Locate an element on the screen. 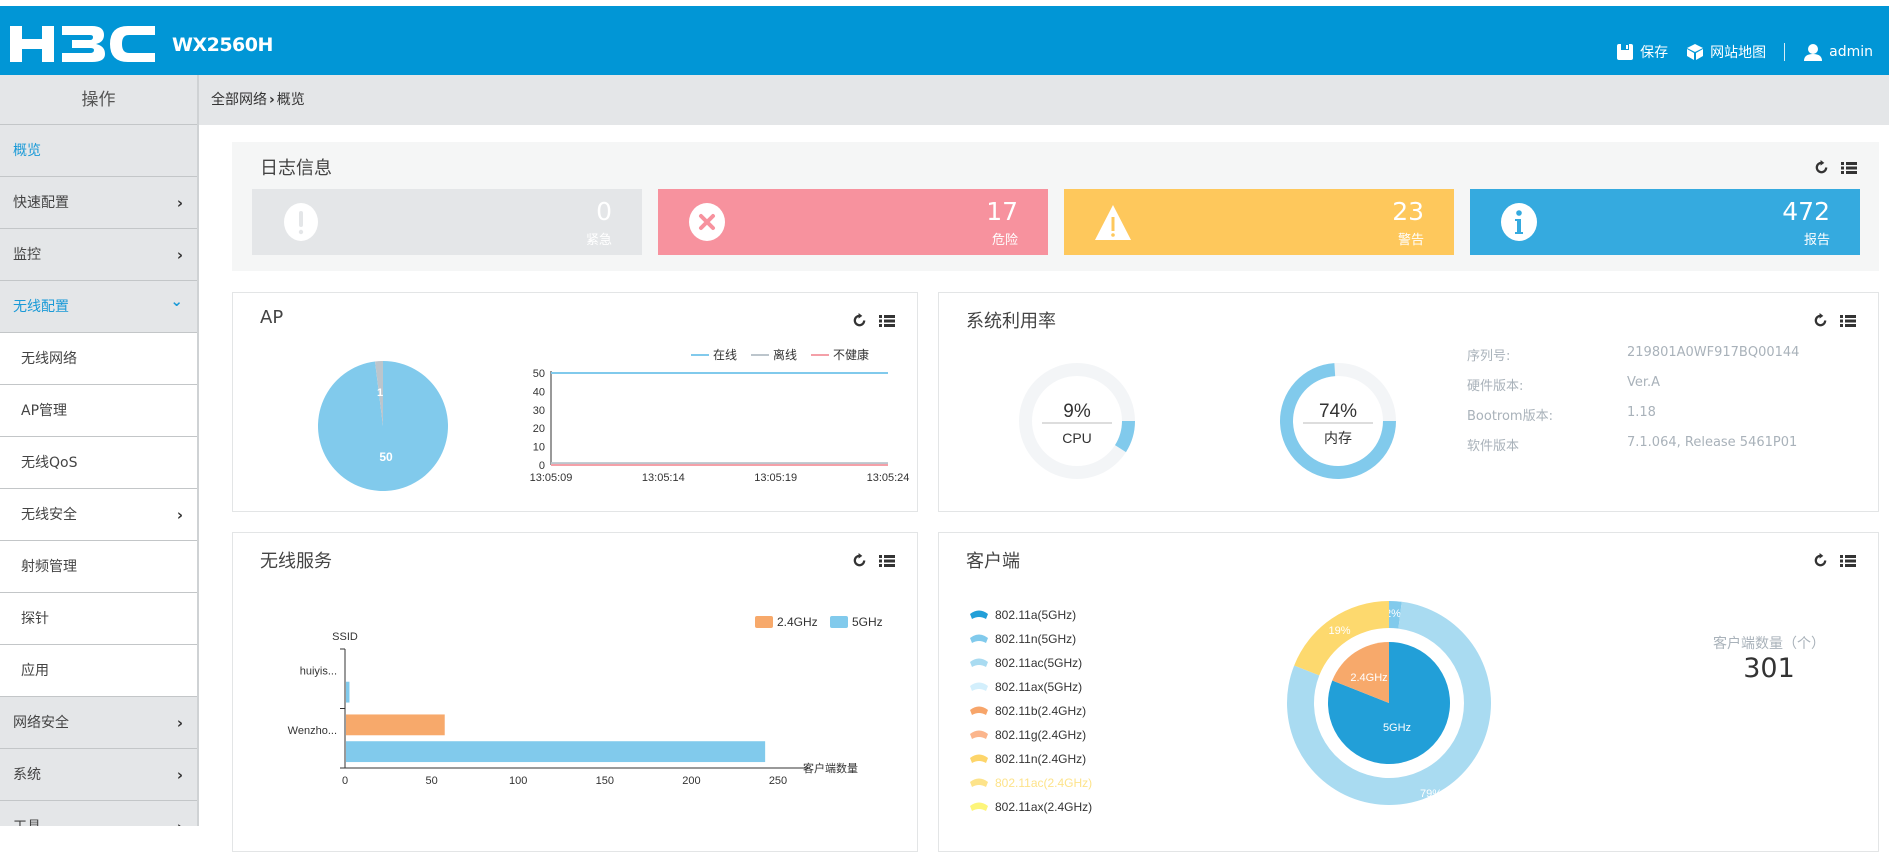  legend-label: 802.11n(5GHz) is located at coordinates (1036, 639).